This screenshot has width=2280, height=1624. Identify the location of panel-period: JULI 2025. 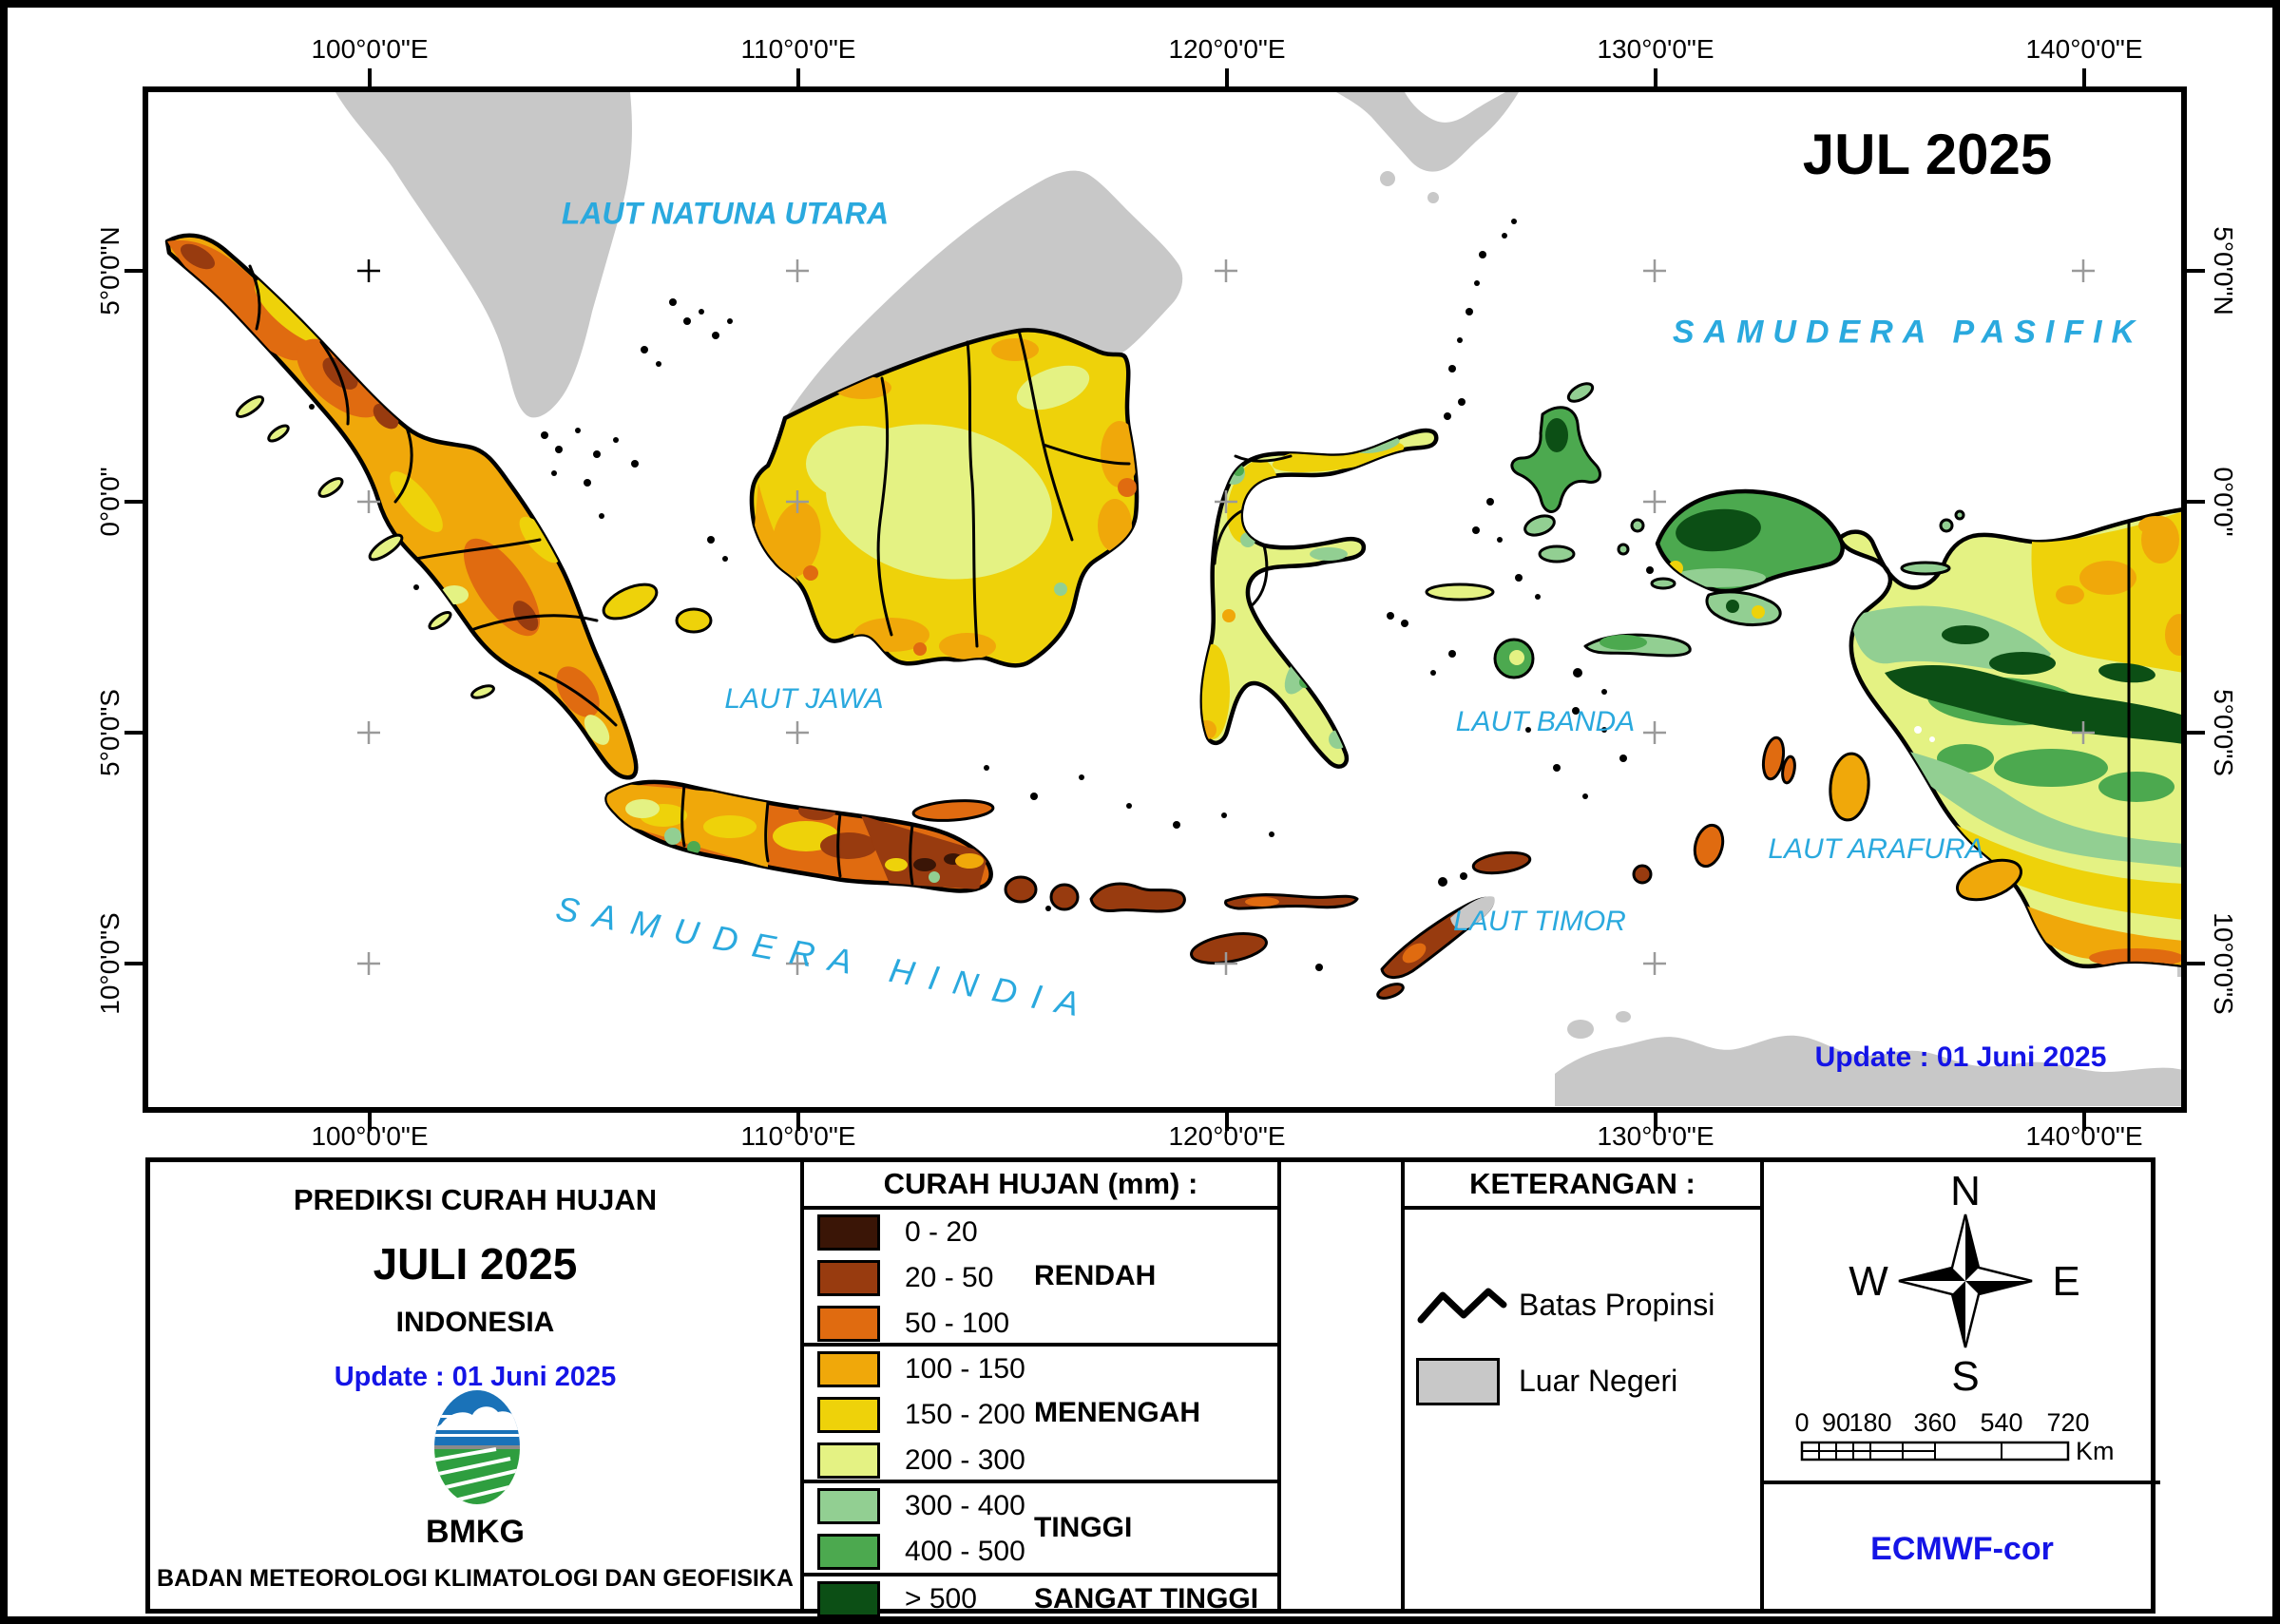
(475, 1264).